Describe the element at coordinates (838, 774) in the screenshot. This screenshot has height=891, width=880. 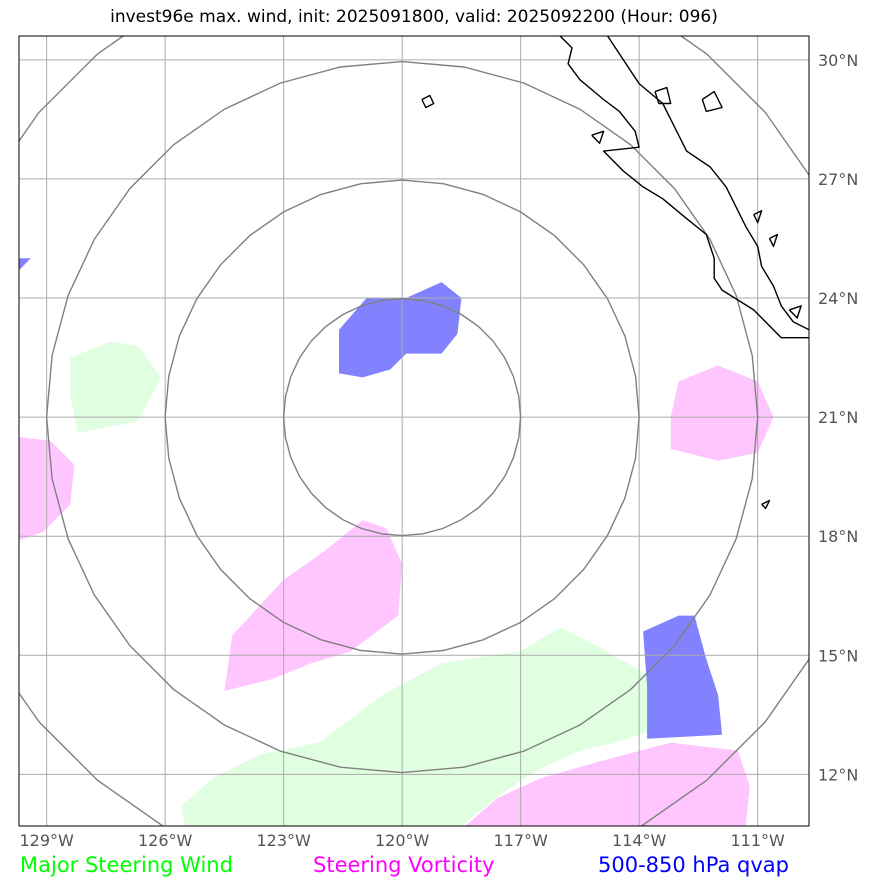
I see `lat-tick-label: 12°N` at that location.